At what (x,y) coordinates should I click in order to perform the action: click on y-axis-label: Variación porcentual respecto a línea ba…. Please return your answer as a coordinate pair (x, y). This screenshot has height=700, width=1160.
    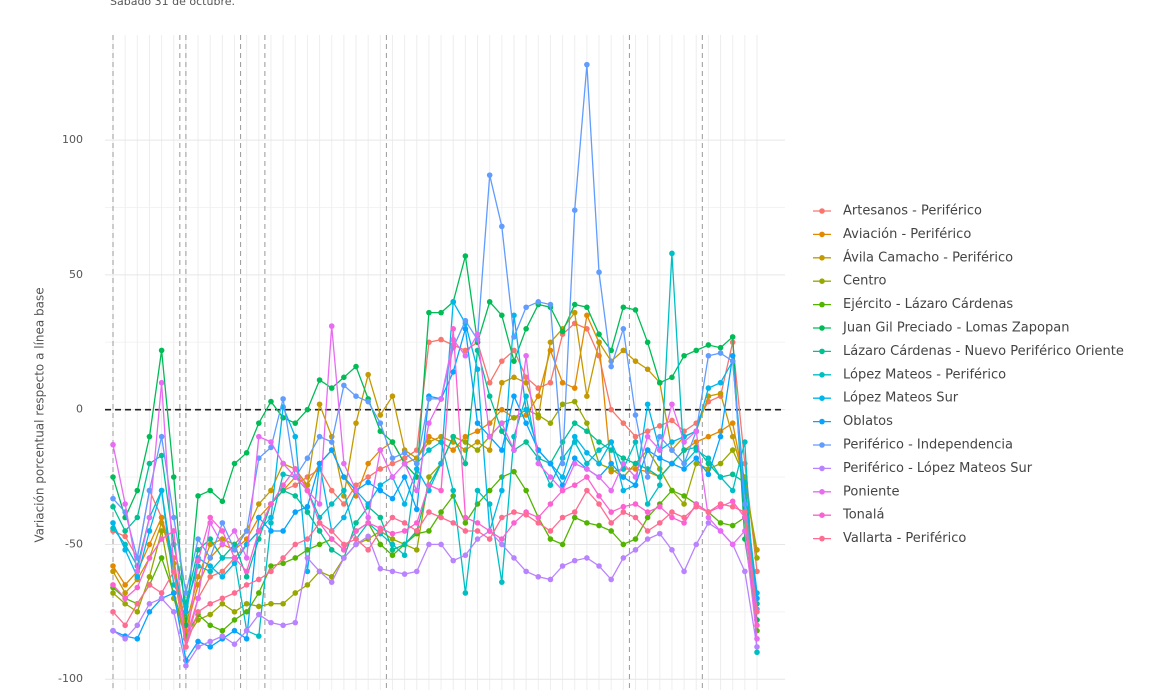
    Looking at the image, I should click on (40, 414).